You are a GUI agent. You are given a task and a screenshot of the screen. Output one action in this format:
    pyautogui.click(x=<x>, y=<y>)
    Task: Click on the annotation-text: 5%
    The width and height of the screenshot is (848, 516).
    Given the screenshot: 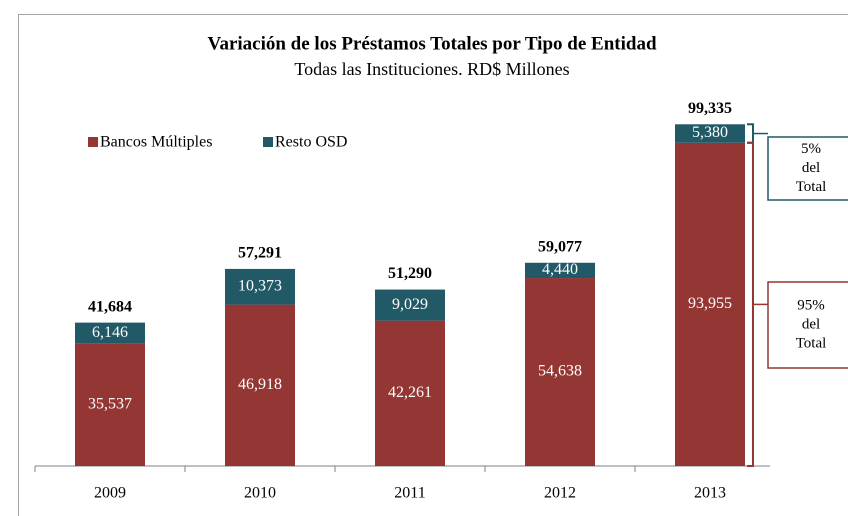 What is the action you would take?
    pyautogui.click(x=811, y=149)
    